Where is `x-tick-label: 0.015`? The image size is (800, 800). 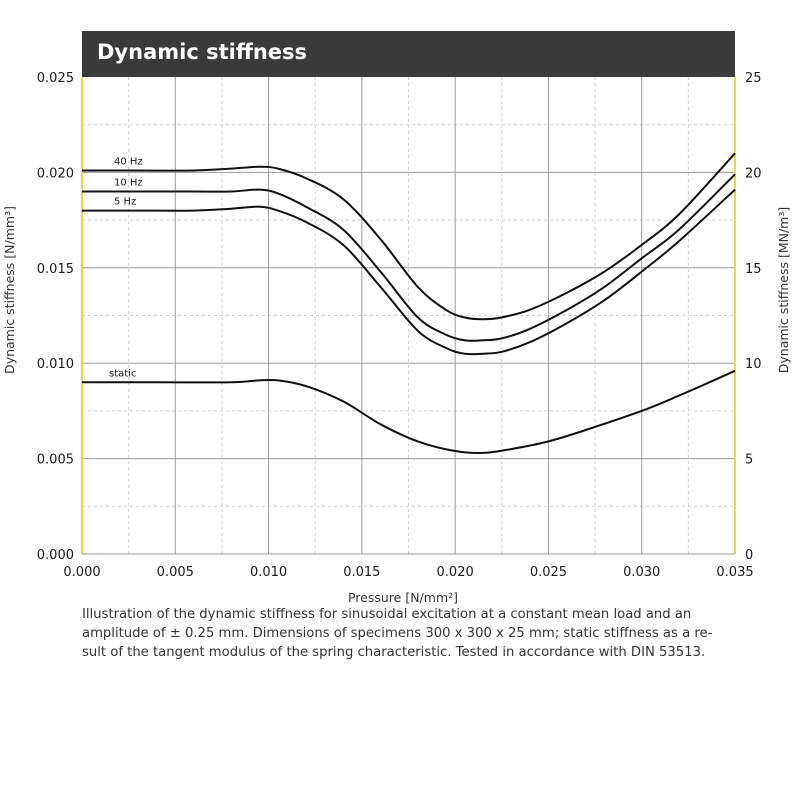 x-tick-label: 0.015 is located at coordinates (361, 572).